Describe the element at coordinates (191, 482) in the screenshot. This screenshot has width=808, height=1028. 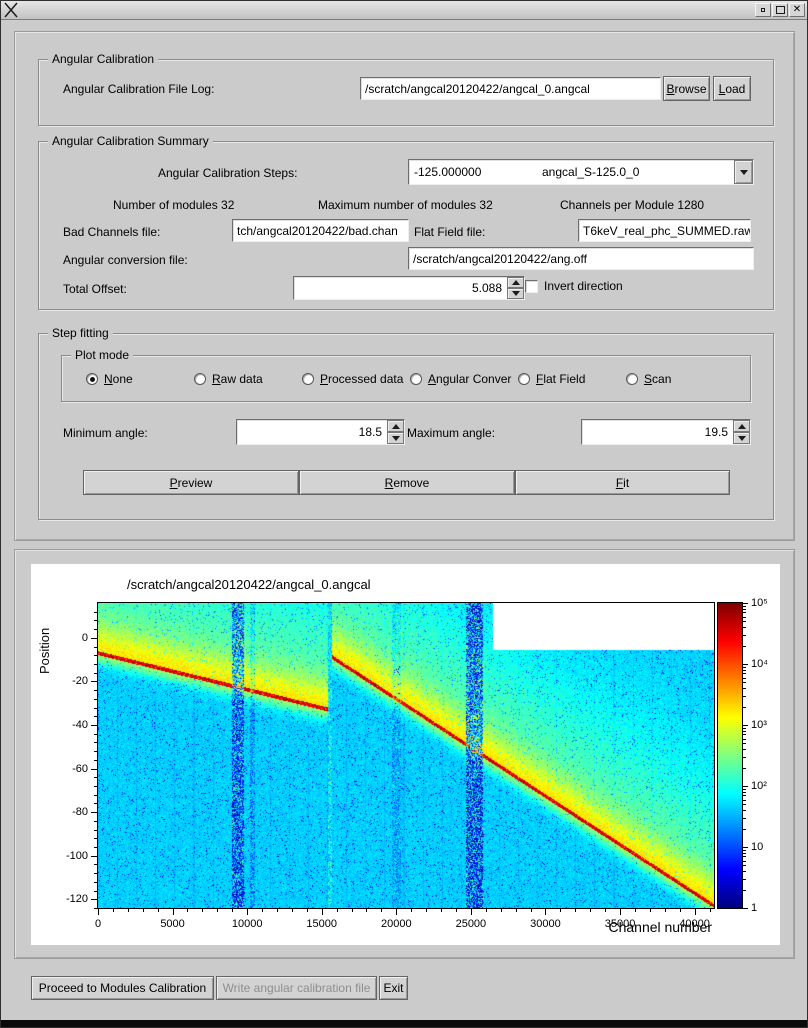
I see `preview-button: Preview` at that location.